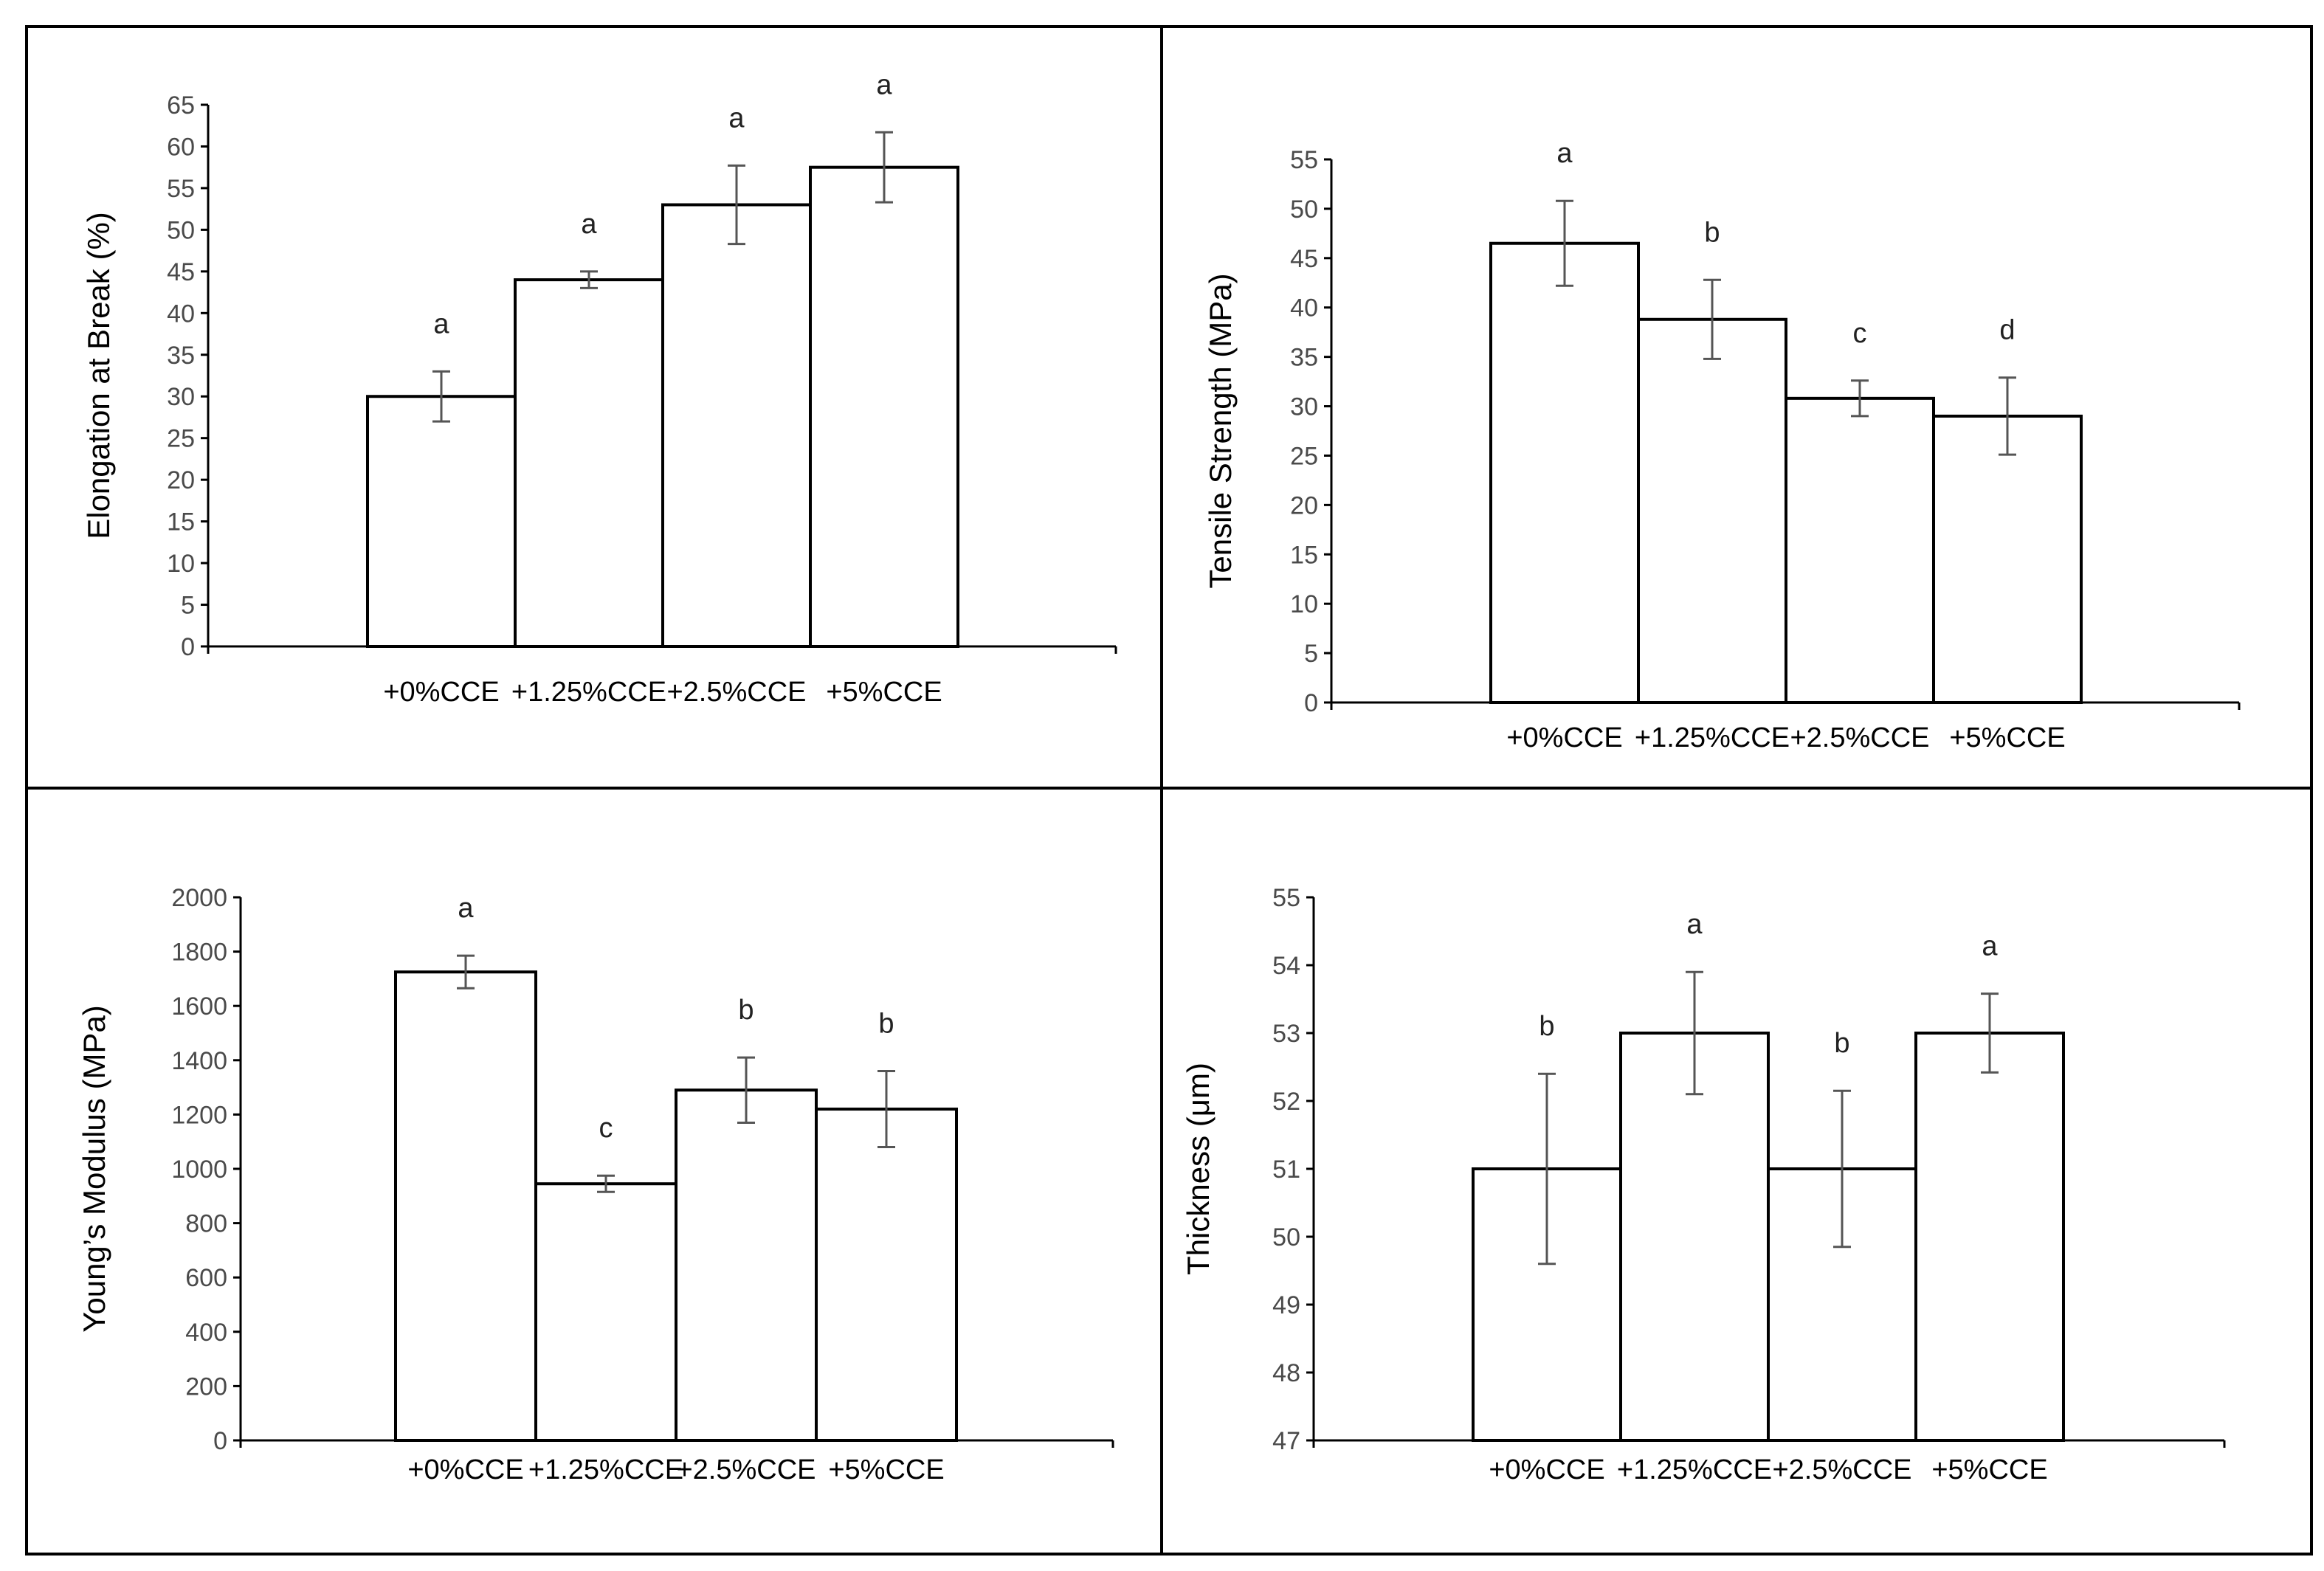 This screenshot has height=1571, width=2324. Describe the element at coordinates (1286, 1373) in the screenshot. I see `y-tick-label: 48` at that location.